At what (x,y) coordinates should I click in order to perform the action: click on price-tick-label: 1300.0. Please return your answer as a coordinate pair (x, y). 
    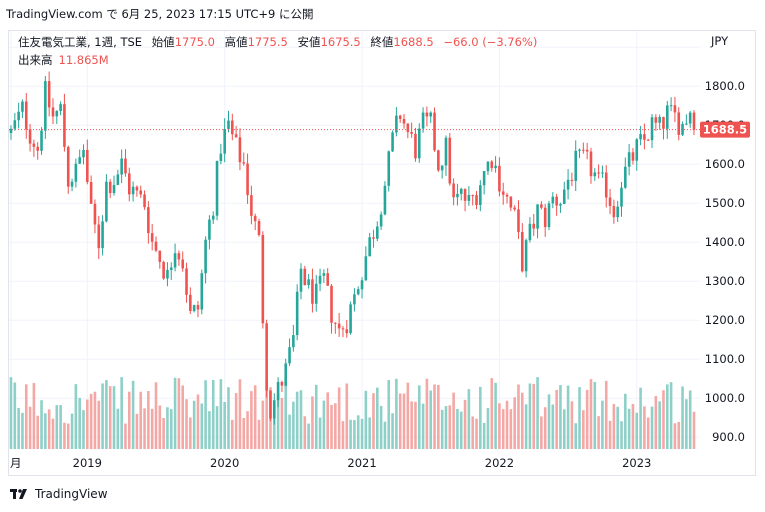
    Looking at the image, I should click on (725, 281).